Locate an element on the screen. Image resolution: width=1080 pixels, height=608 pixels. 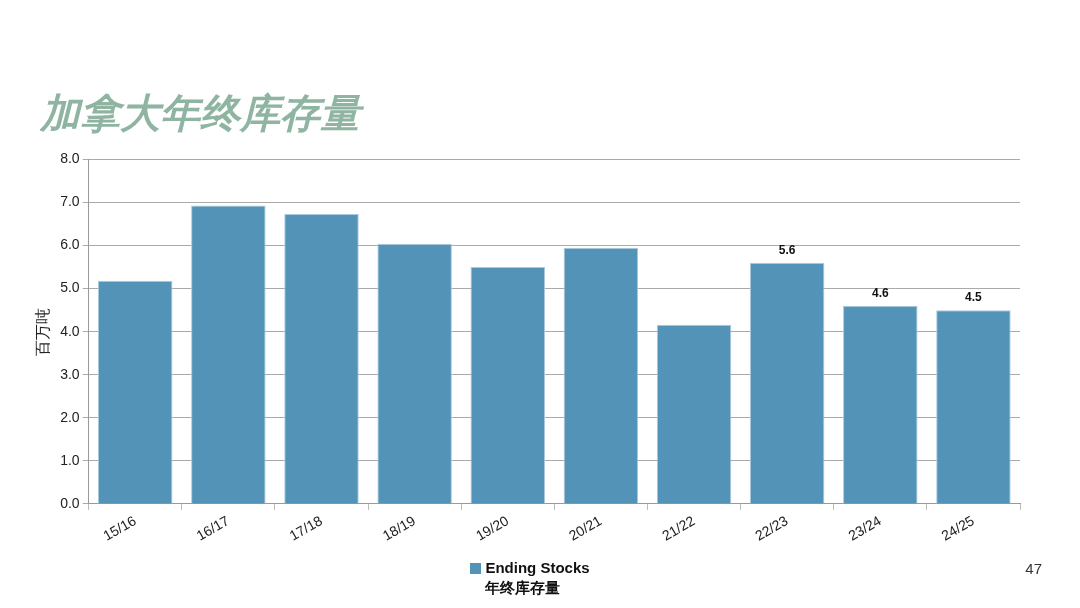
legend-label: Ending Stocks 年终库存量 is located at coordinates (537, 578).